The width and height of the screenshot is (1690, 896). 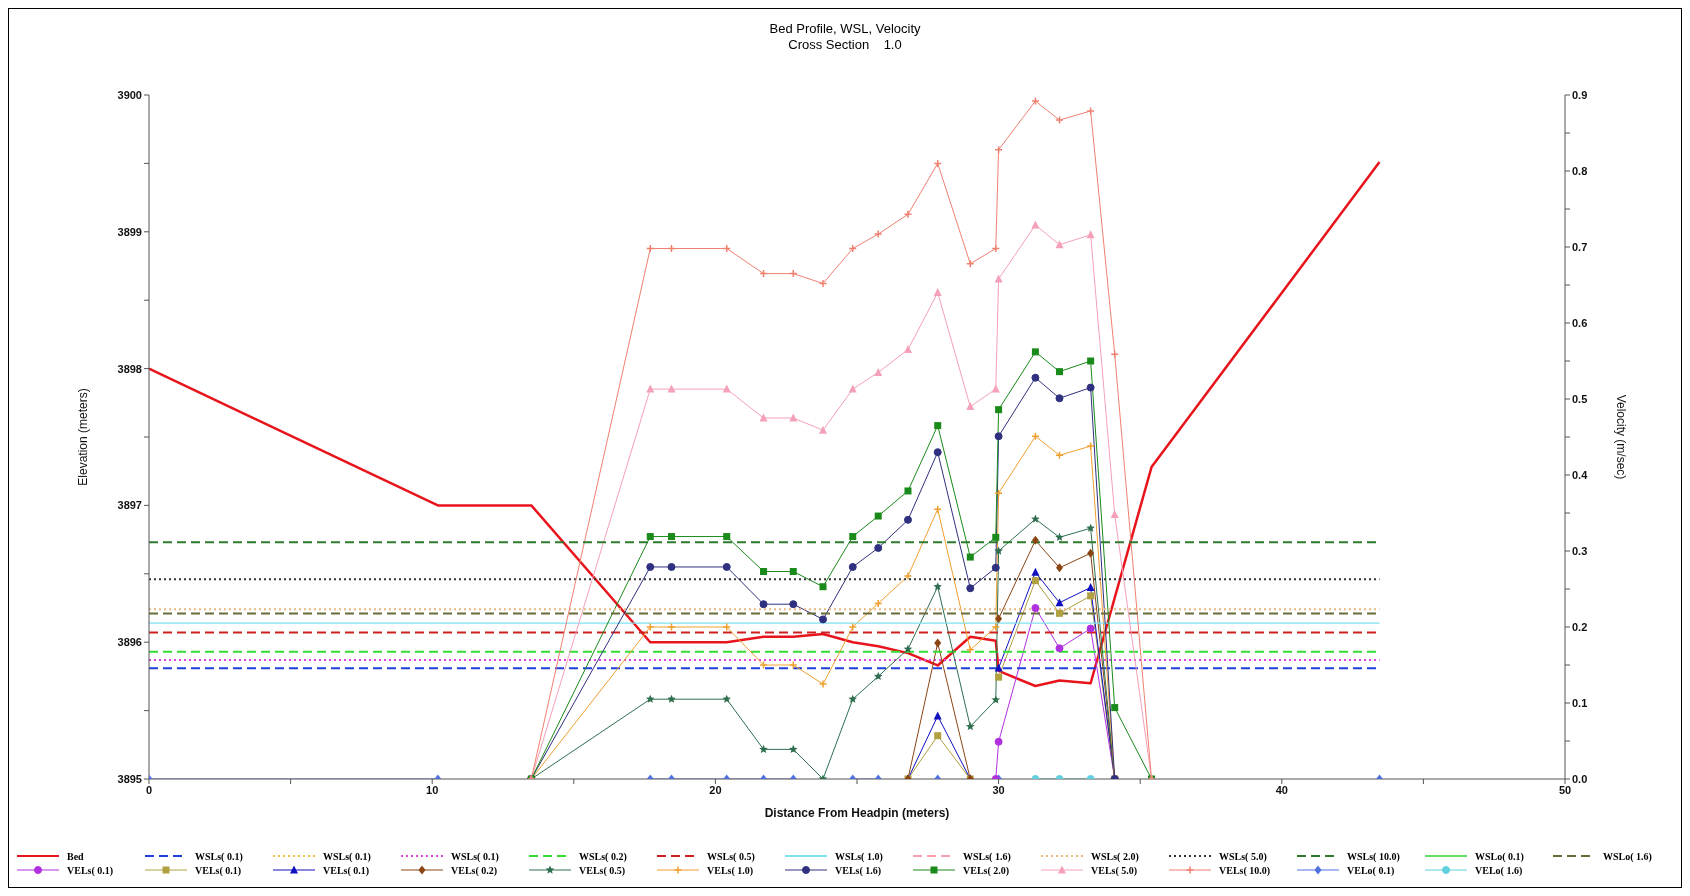 What do you see at coordinates (1580, 550) in the screenshot?
I see `y2-tick-label: 0.3` at bounding box center [1580, 550].